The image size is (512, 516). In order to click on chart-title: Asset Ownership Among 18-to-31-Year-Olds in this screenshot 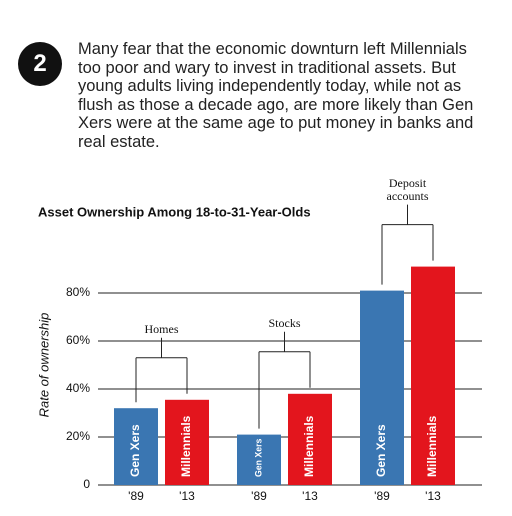, I will do `click(174, 211)`.